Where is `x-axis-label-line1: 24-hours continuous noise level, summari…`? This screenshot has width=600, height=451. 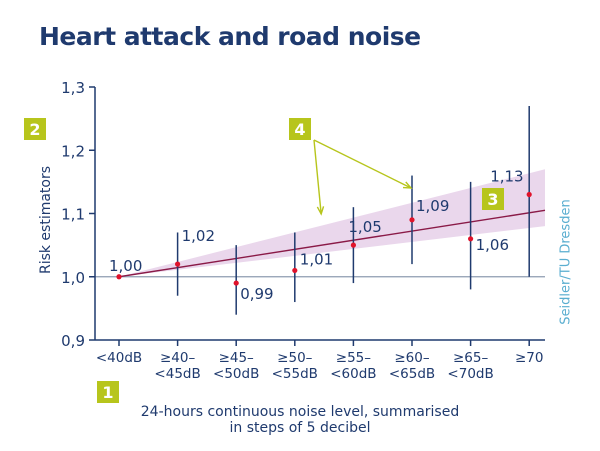
x-axis-label-line1: 24-hours continuous noise level, summari… is located at coordinates (300, 412).